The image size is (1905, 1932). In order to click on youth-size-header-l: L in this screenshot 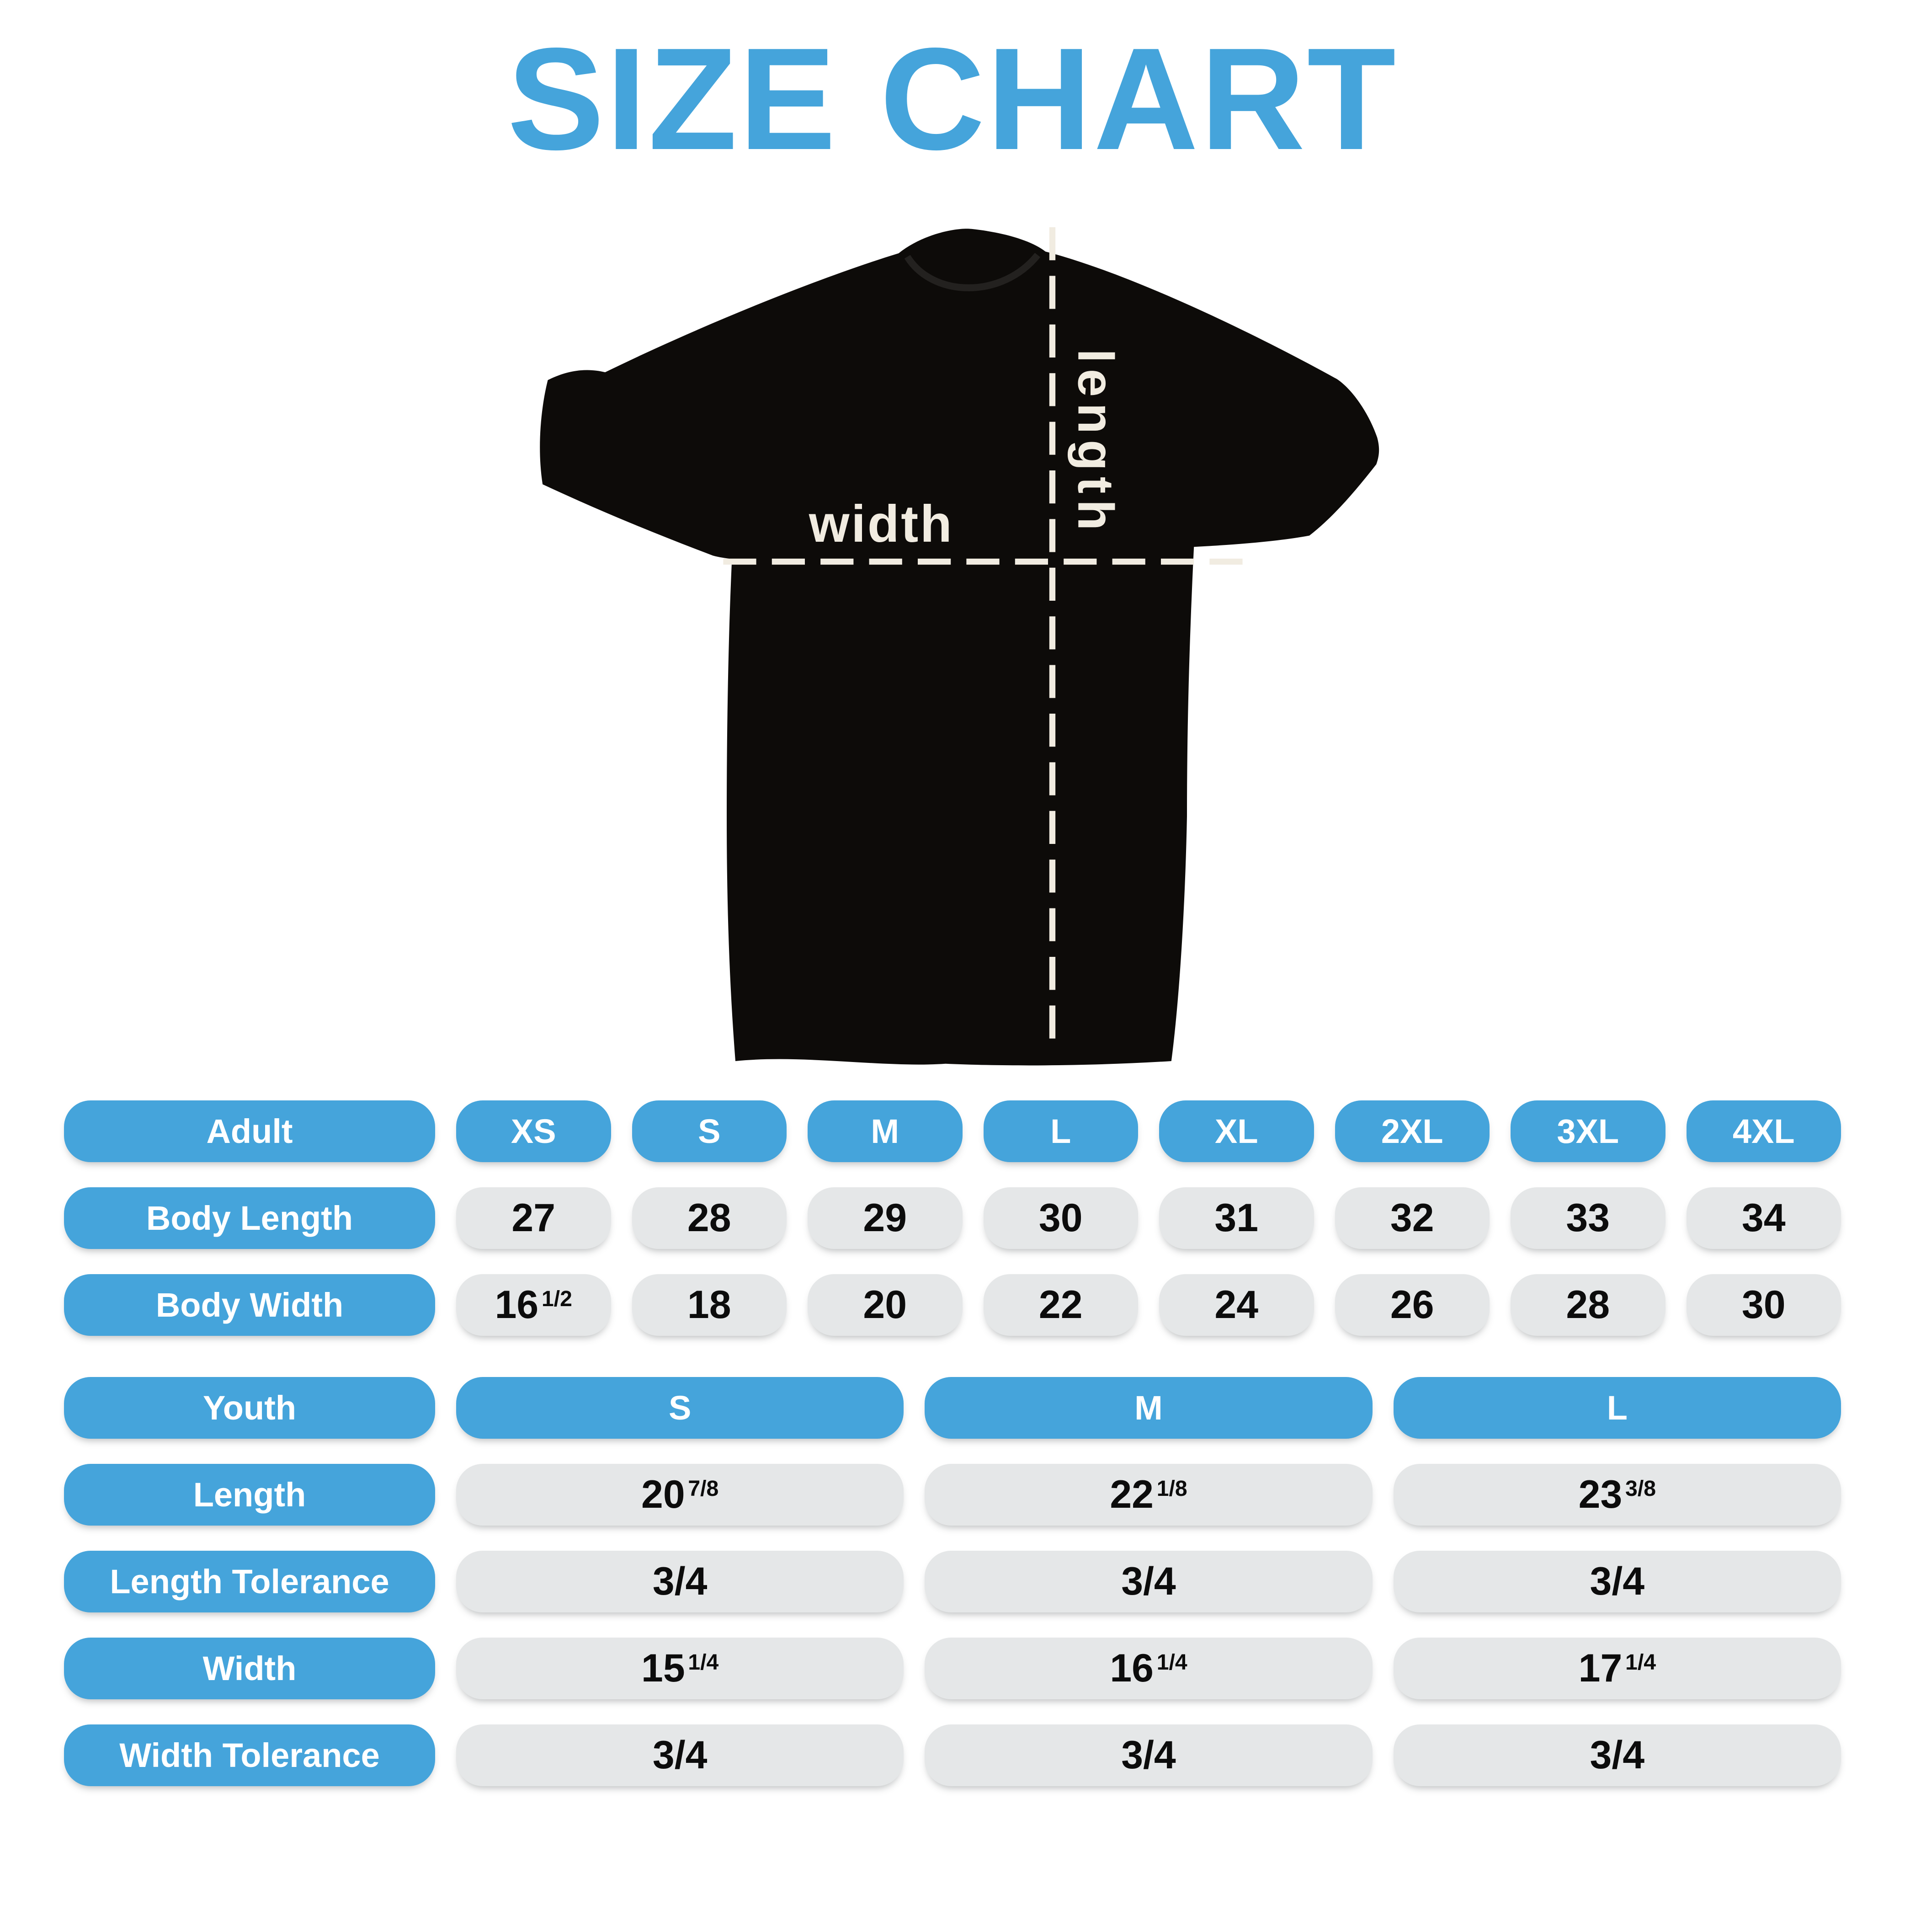, I will do `click(1617, 1408)`.